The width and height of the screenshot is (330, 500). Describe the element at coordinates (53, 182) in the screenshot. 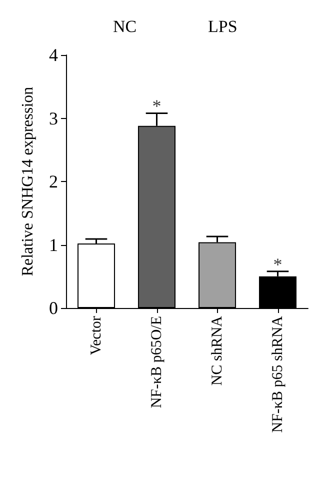

I see `y-tick-label: 2` at that location.